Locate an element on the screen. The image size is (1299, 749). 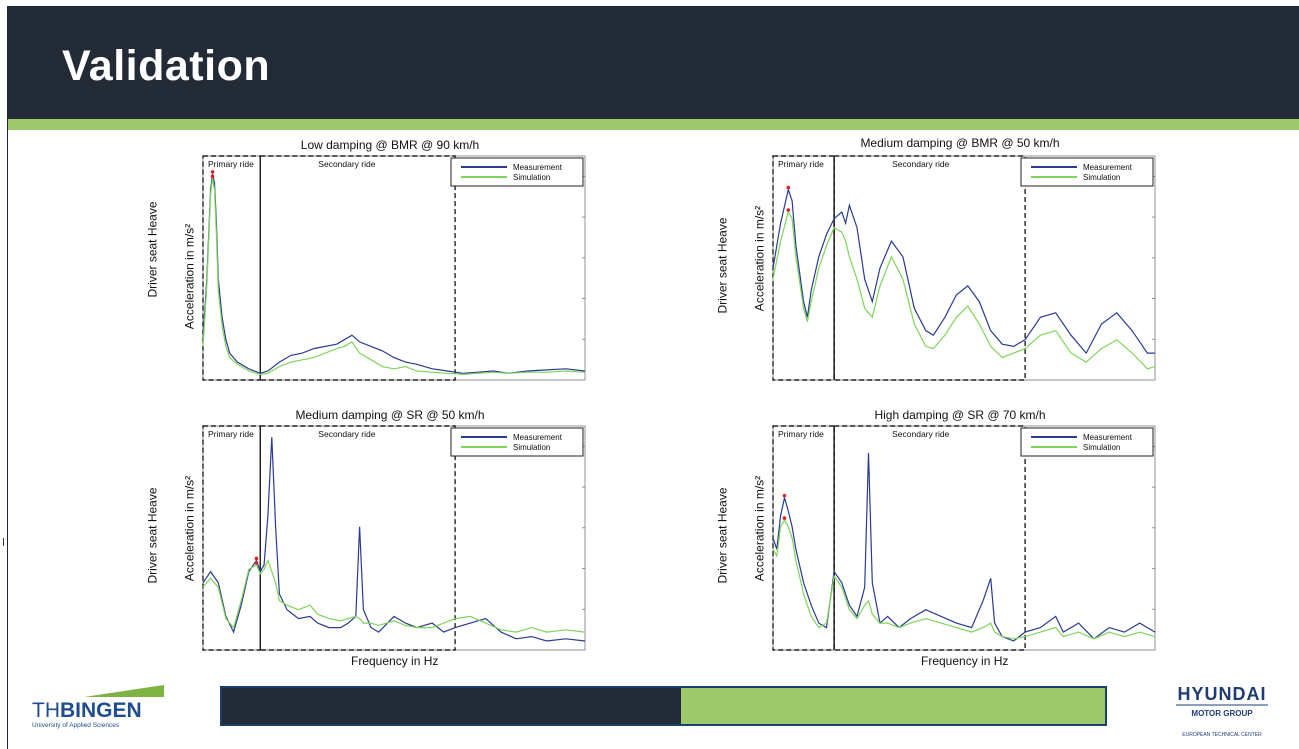
logo-brand-text: HYUNDAI is located at coordinates (1221, 694).